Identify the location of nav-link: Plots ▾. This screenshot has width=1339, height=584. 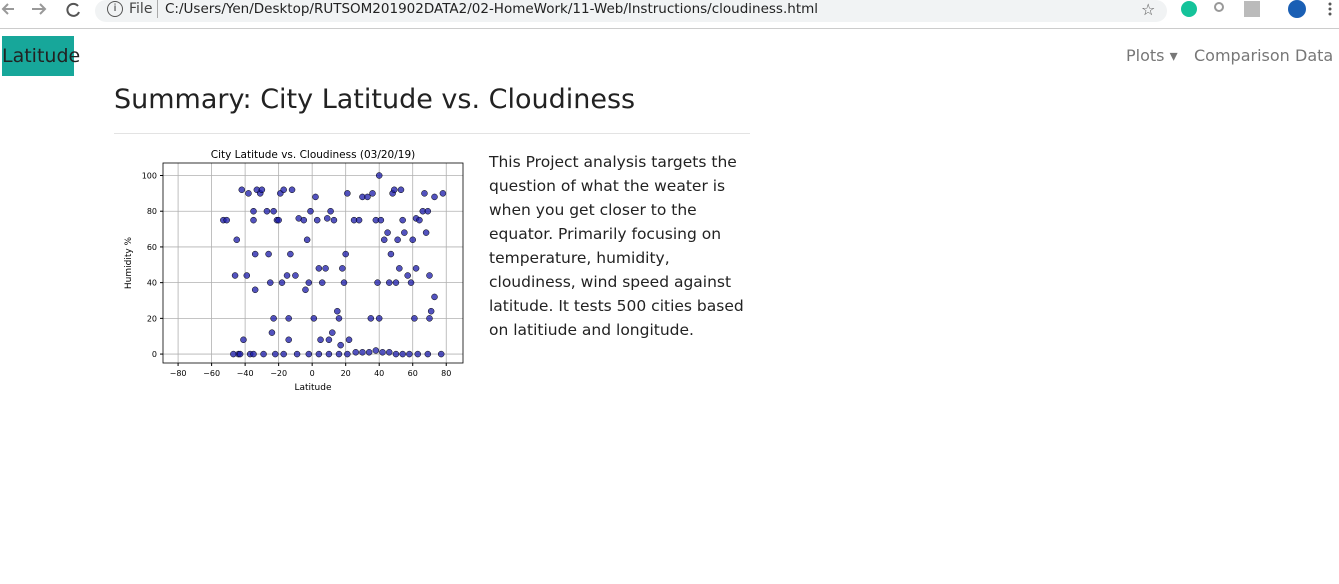
(1152, 55).